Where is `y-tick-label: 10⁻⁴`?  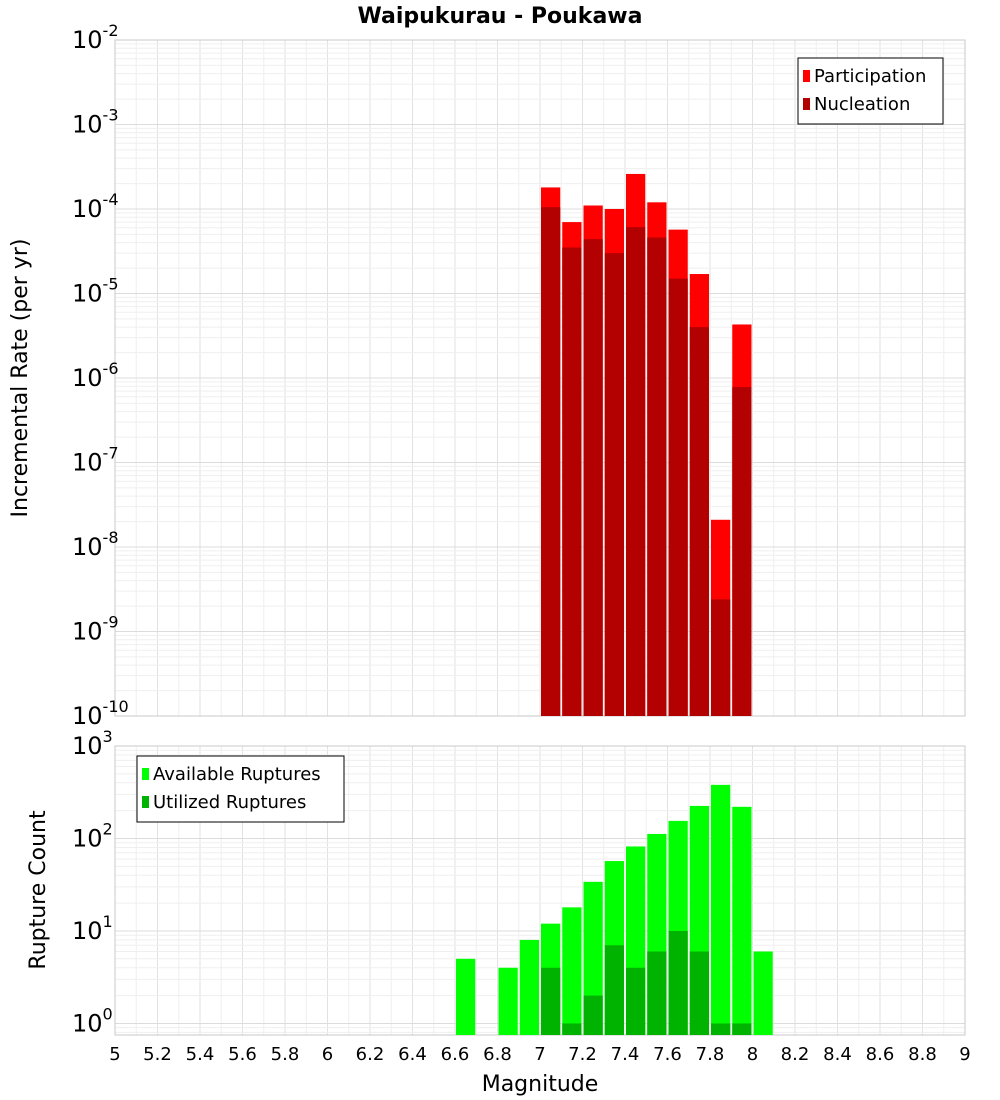 y-tick-label: 10⁻⁴ is located at coordinates (95, 206).